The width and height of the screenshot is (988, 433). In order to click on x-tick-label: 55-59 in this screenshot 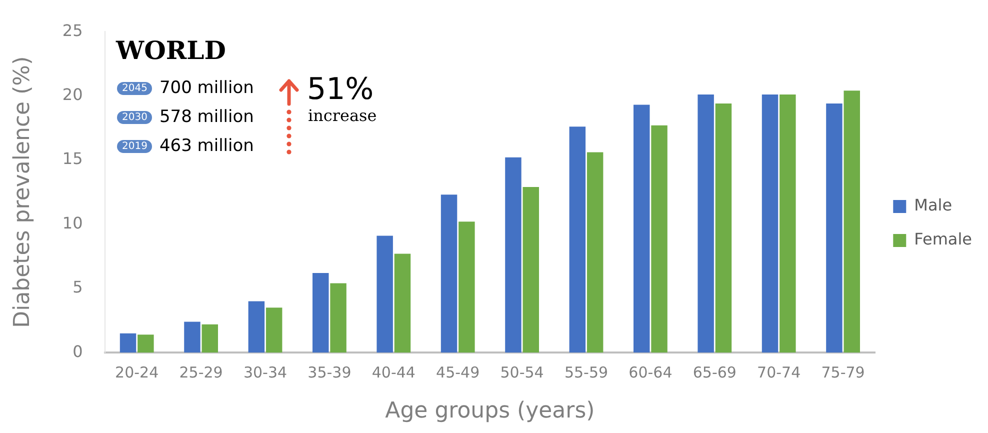, I will do `click(586, 372)`.